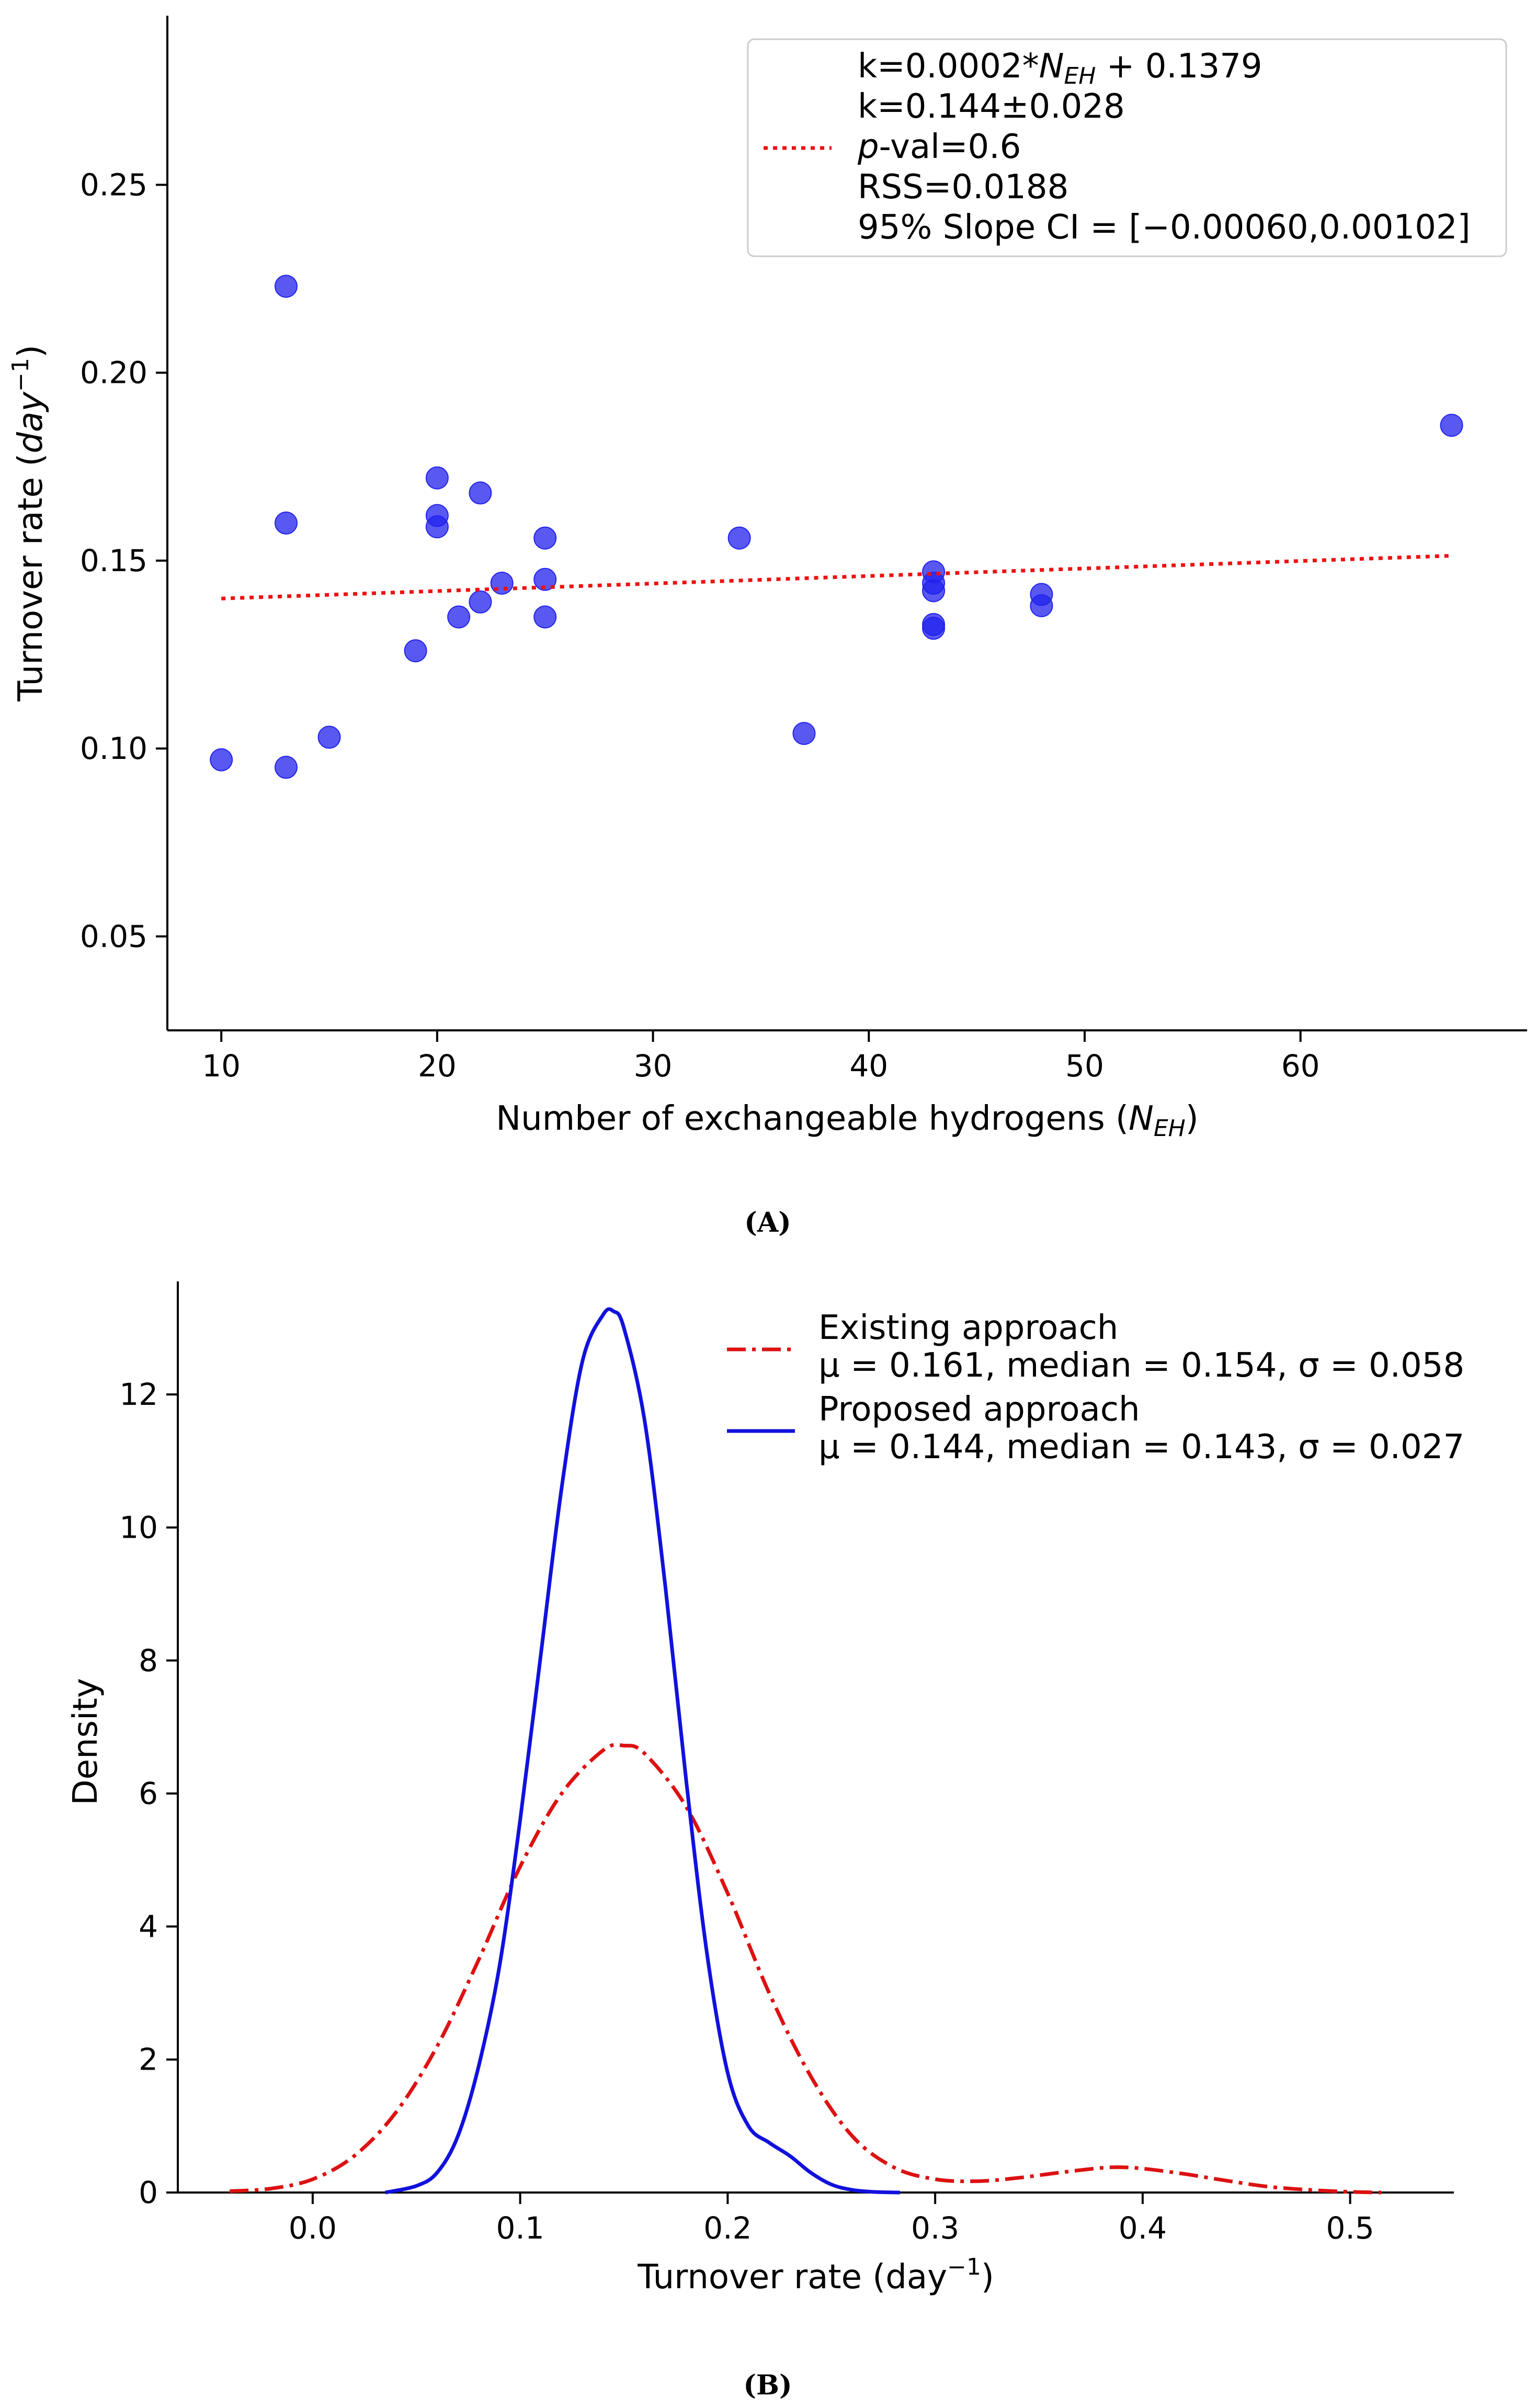 The height and width of the screenshot is (2408, 1536). Describe the element at coordinates (148, 2059) in the screenshot. I see `panel-b-y-tick-label: 2` at that location.